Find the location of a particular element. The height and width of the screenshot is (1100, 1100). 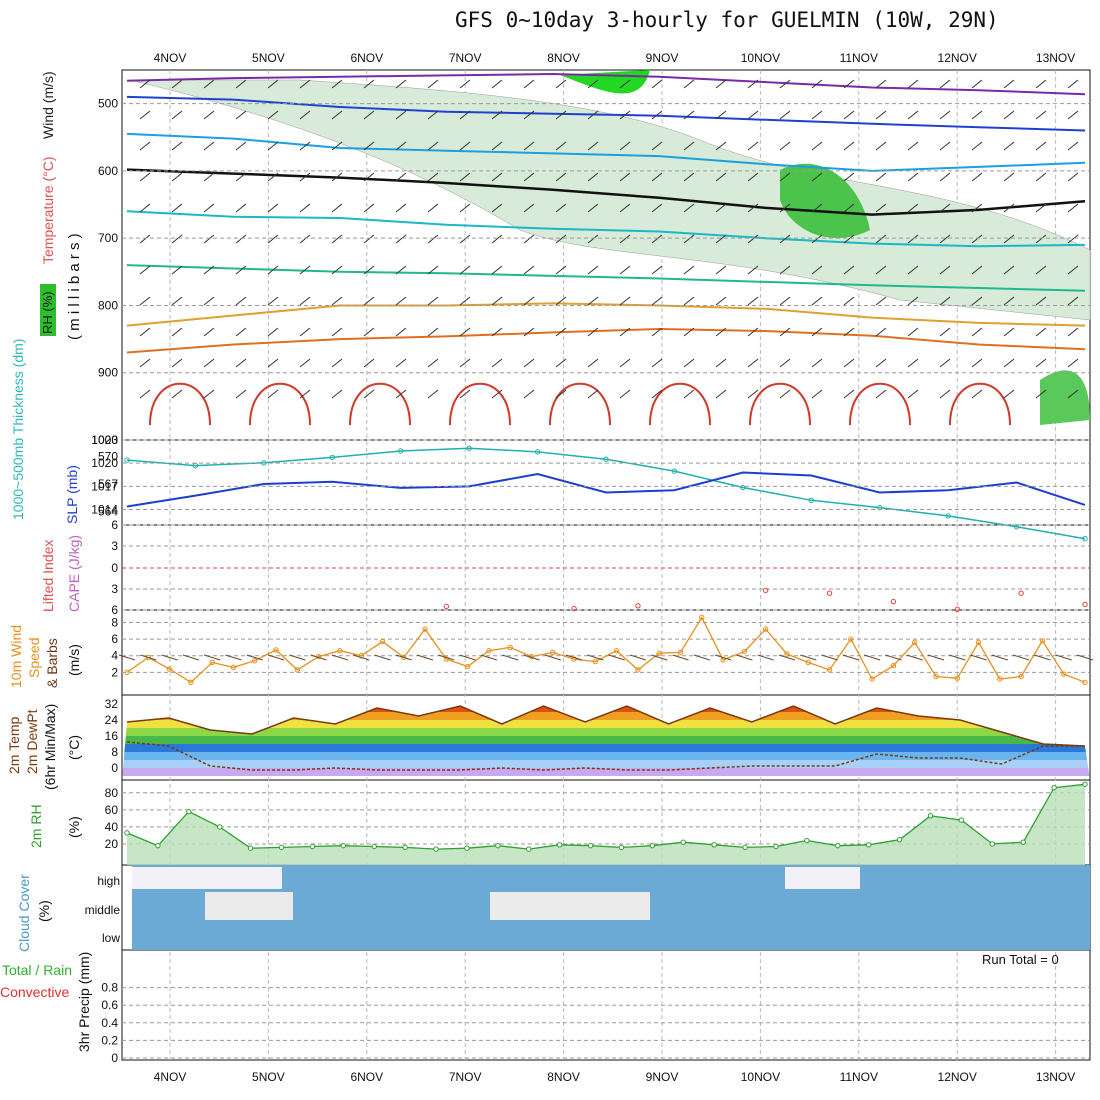

day-label-bottom: 7NOV is located at coordinates (465, 1077).